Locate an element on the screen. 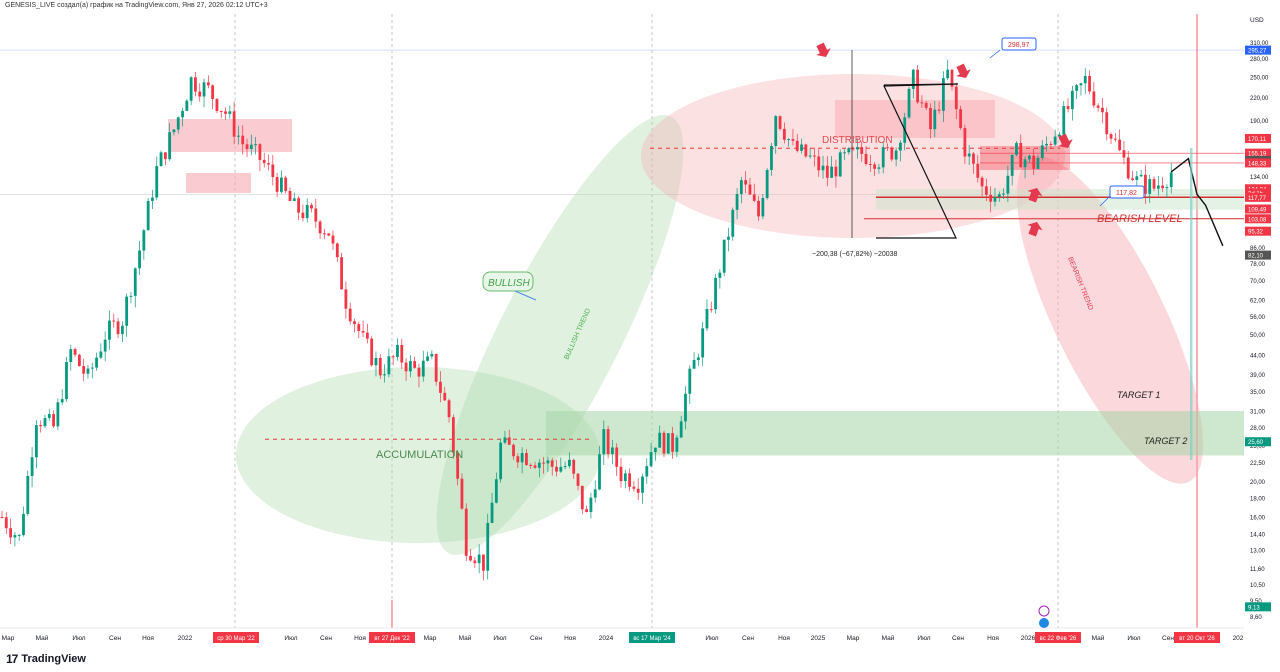 The image size is (1280, 672). tradingview-logo-icon: 17 is located at coordinates (12, 659).